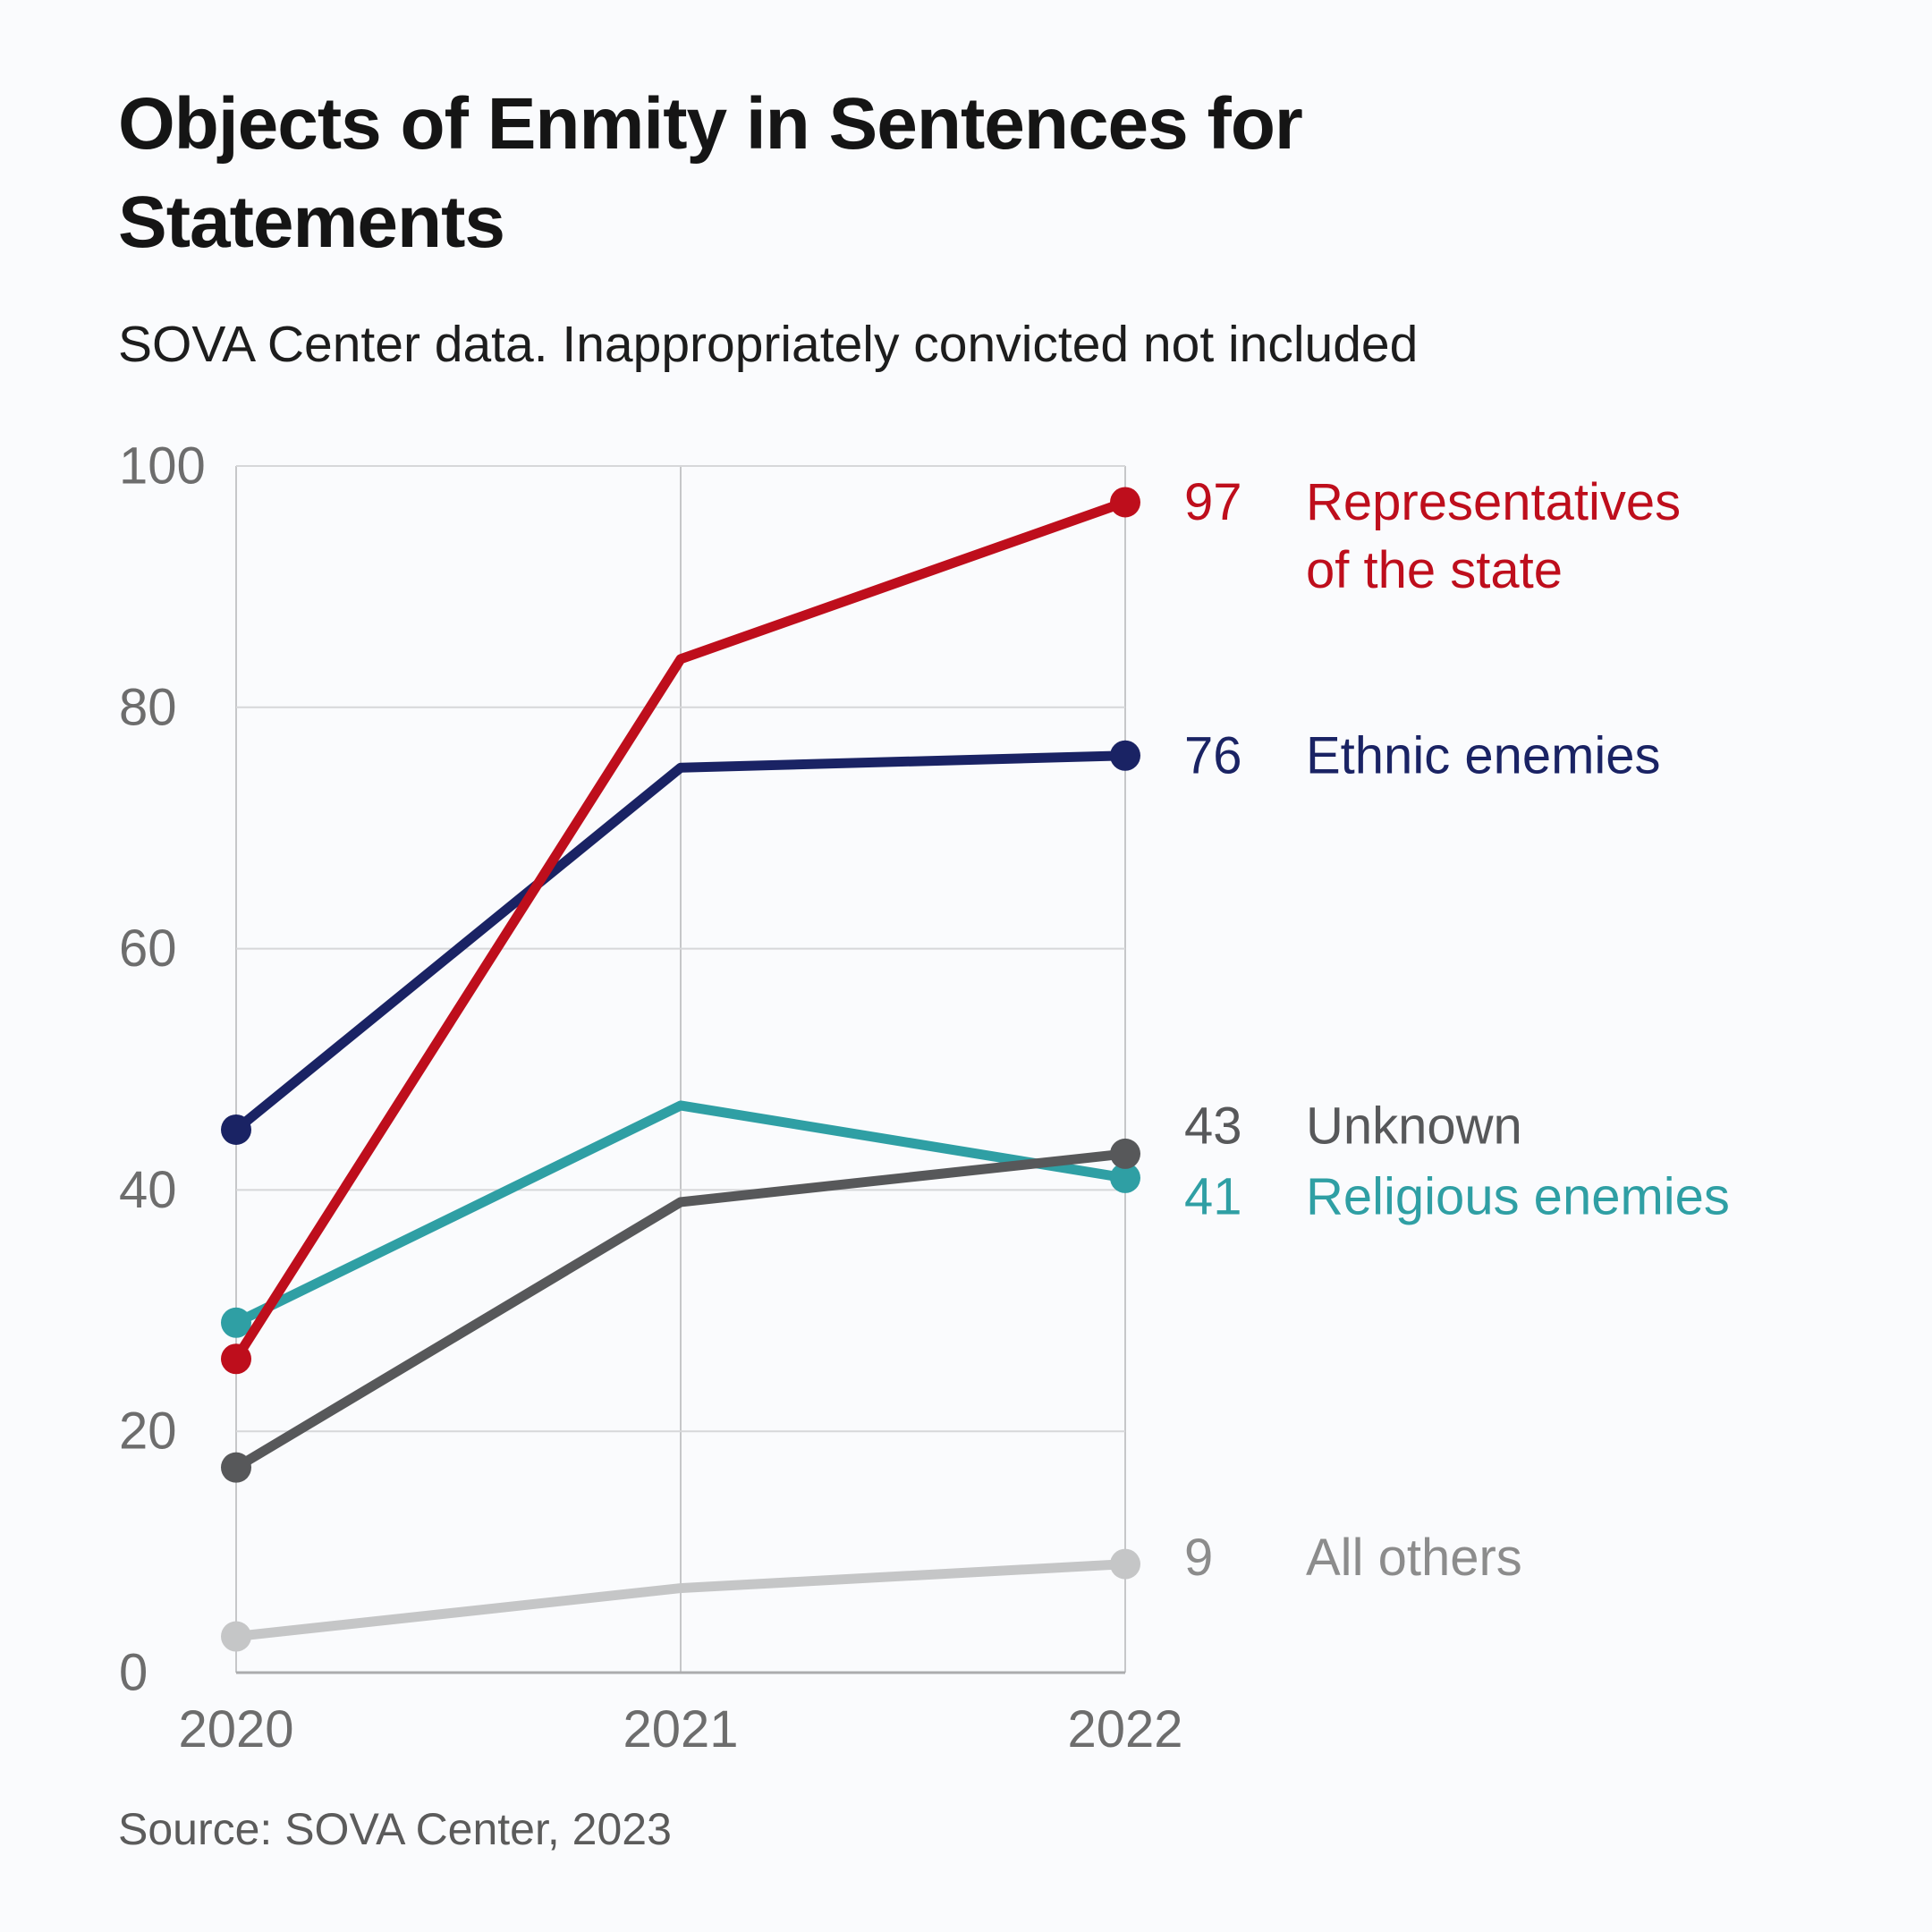 The image size is (1932, 1932). What do you see at coordinates (1198, 1558) in the screenshot?
I see `value-label-all-others: 9` at bounding box center [1198, 1558].